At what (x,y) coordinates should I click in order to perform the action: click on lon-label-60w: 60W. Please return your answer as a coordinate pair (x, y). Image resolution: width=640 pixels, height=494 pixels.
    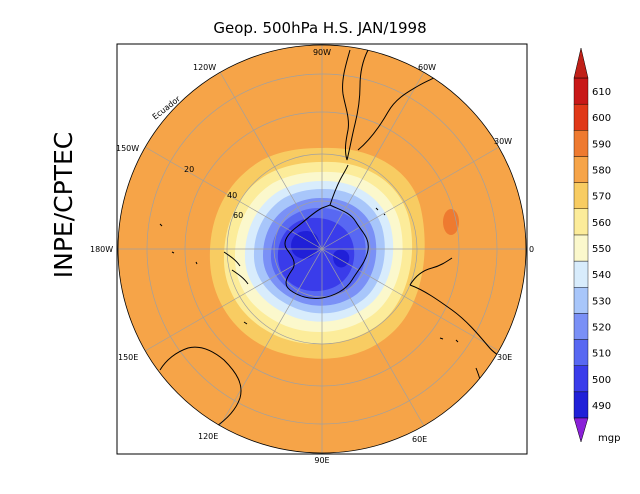
    Looking at the image, I should click on (427, 67).